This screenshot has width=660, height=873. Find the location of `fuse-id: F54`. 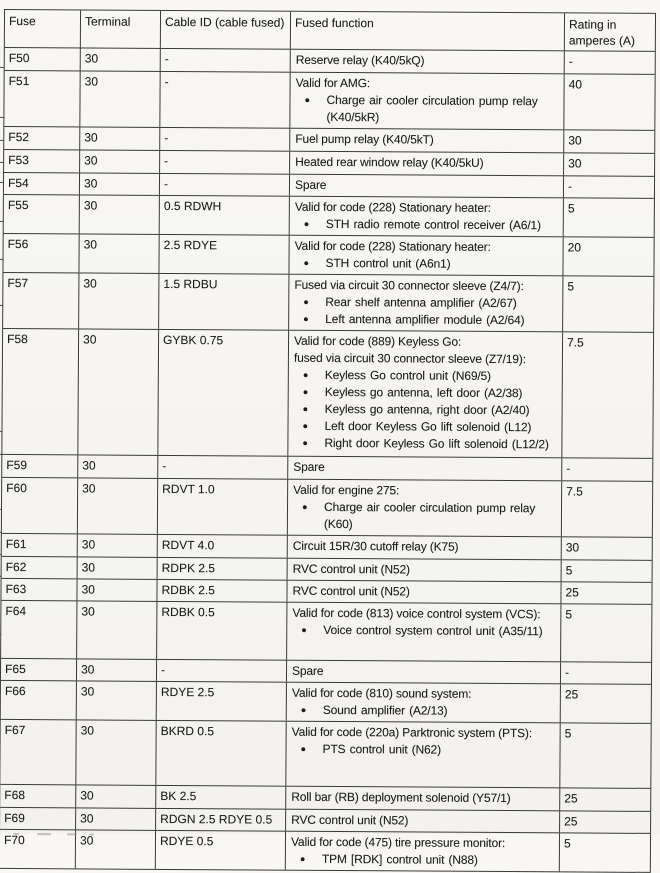

fuse-id: F54 is located at coordinates (42, 182).